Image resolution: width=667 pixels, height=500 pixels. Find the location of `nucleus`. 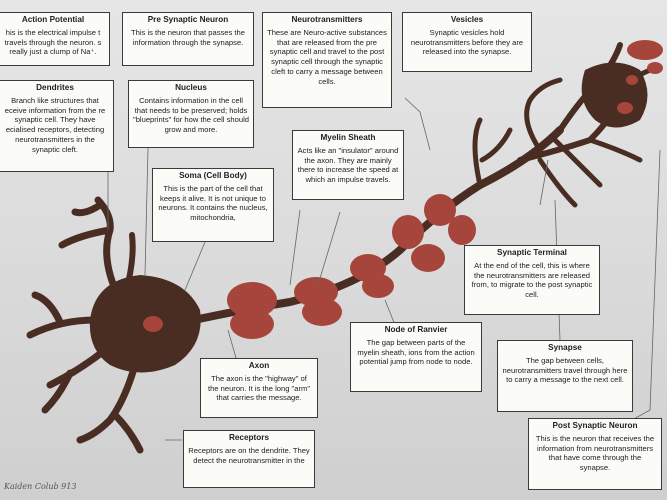

nucleus is located at coordinates (153, 324).